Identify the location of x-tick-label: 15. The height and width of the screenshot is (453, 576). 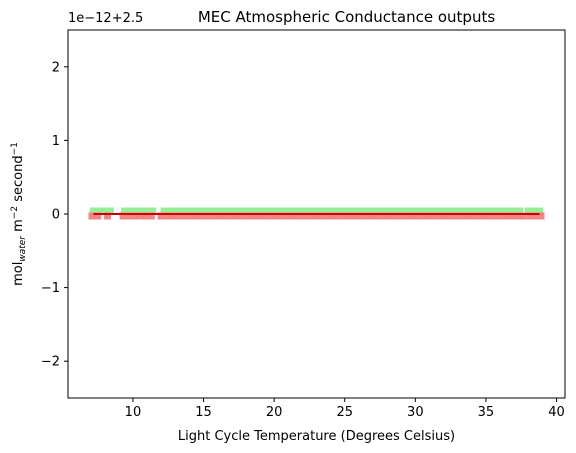
(203, 412).